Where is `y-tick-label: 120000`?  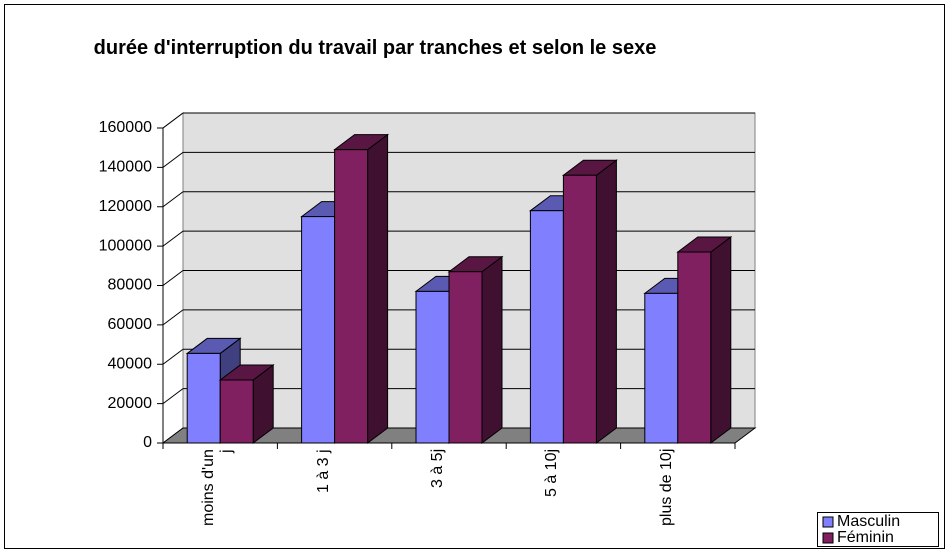
y-tick-label: 120000 is located at coordinates (125, 206).